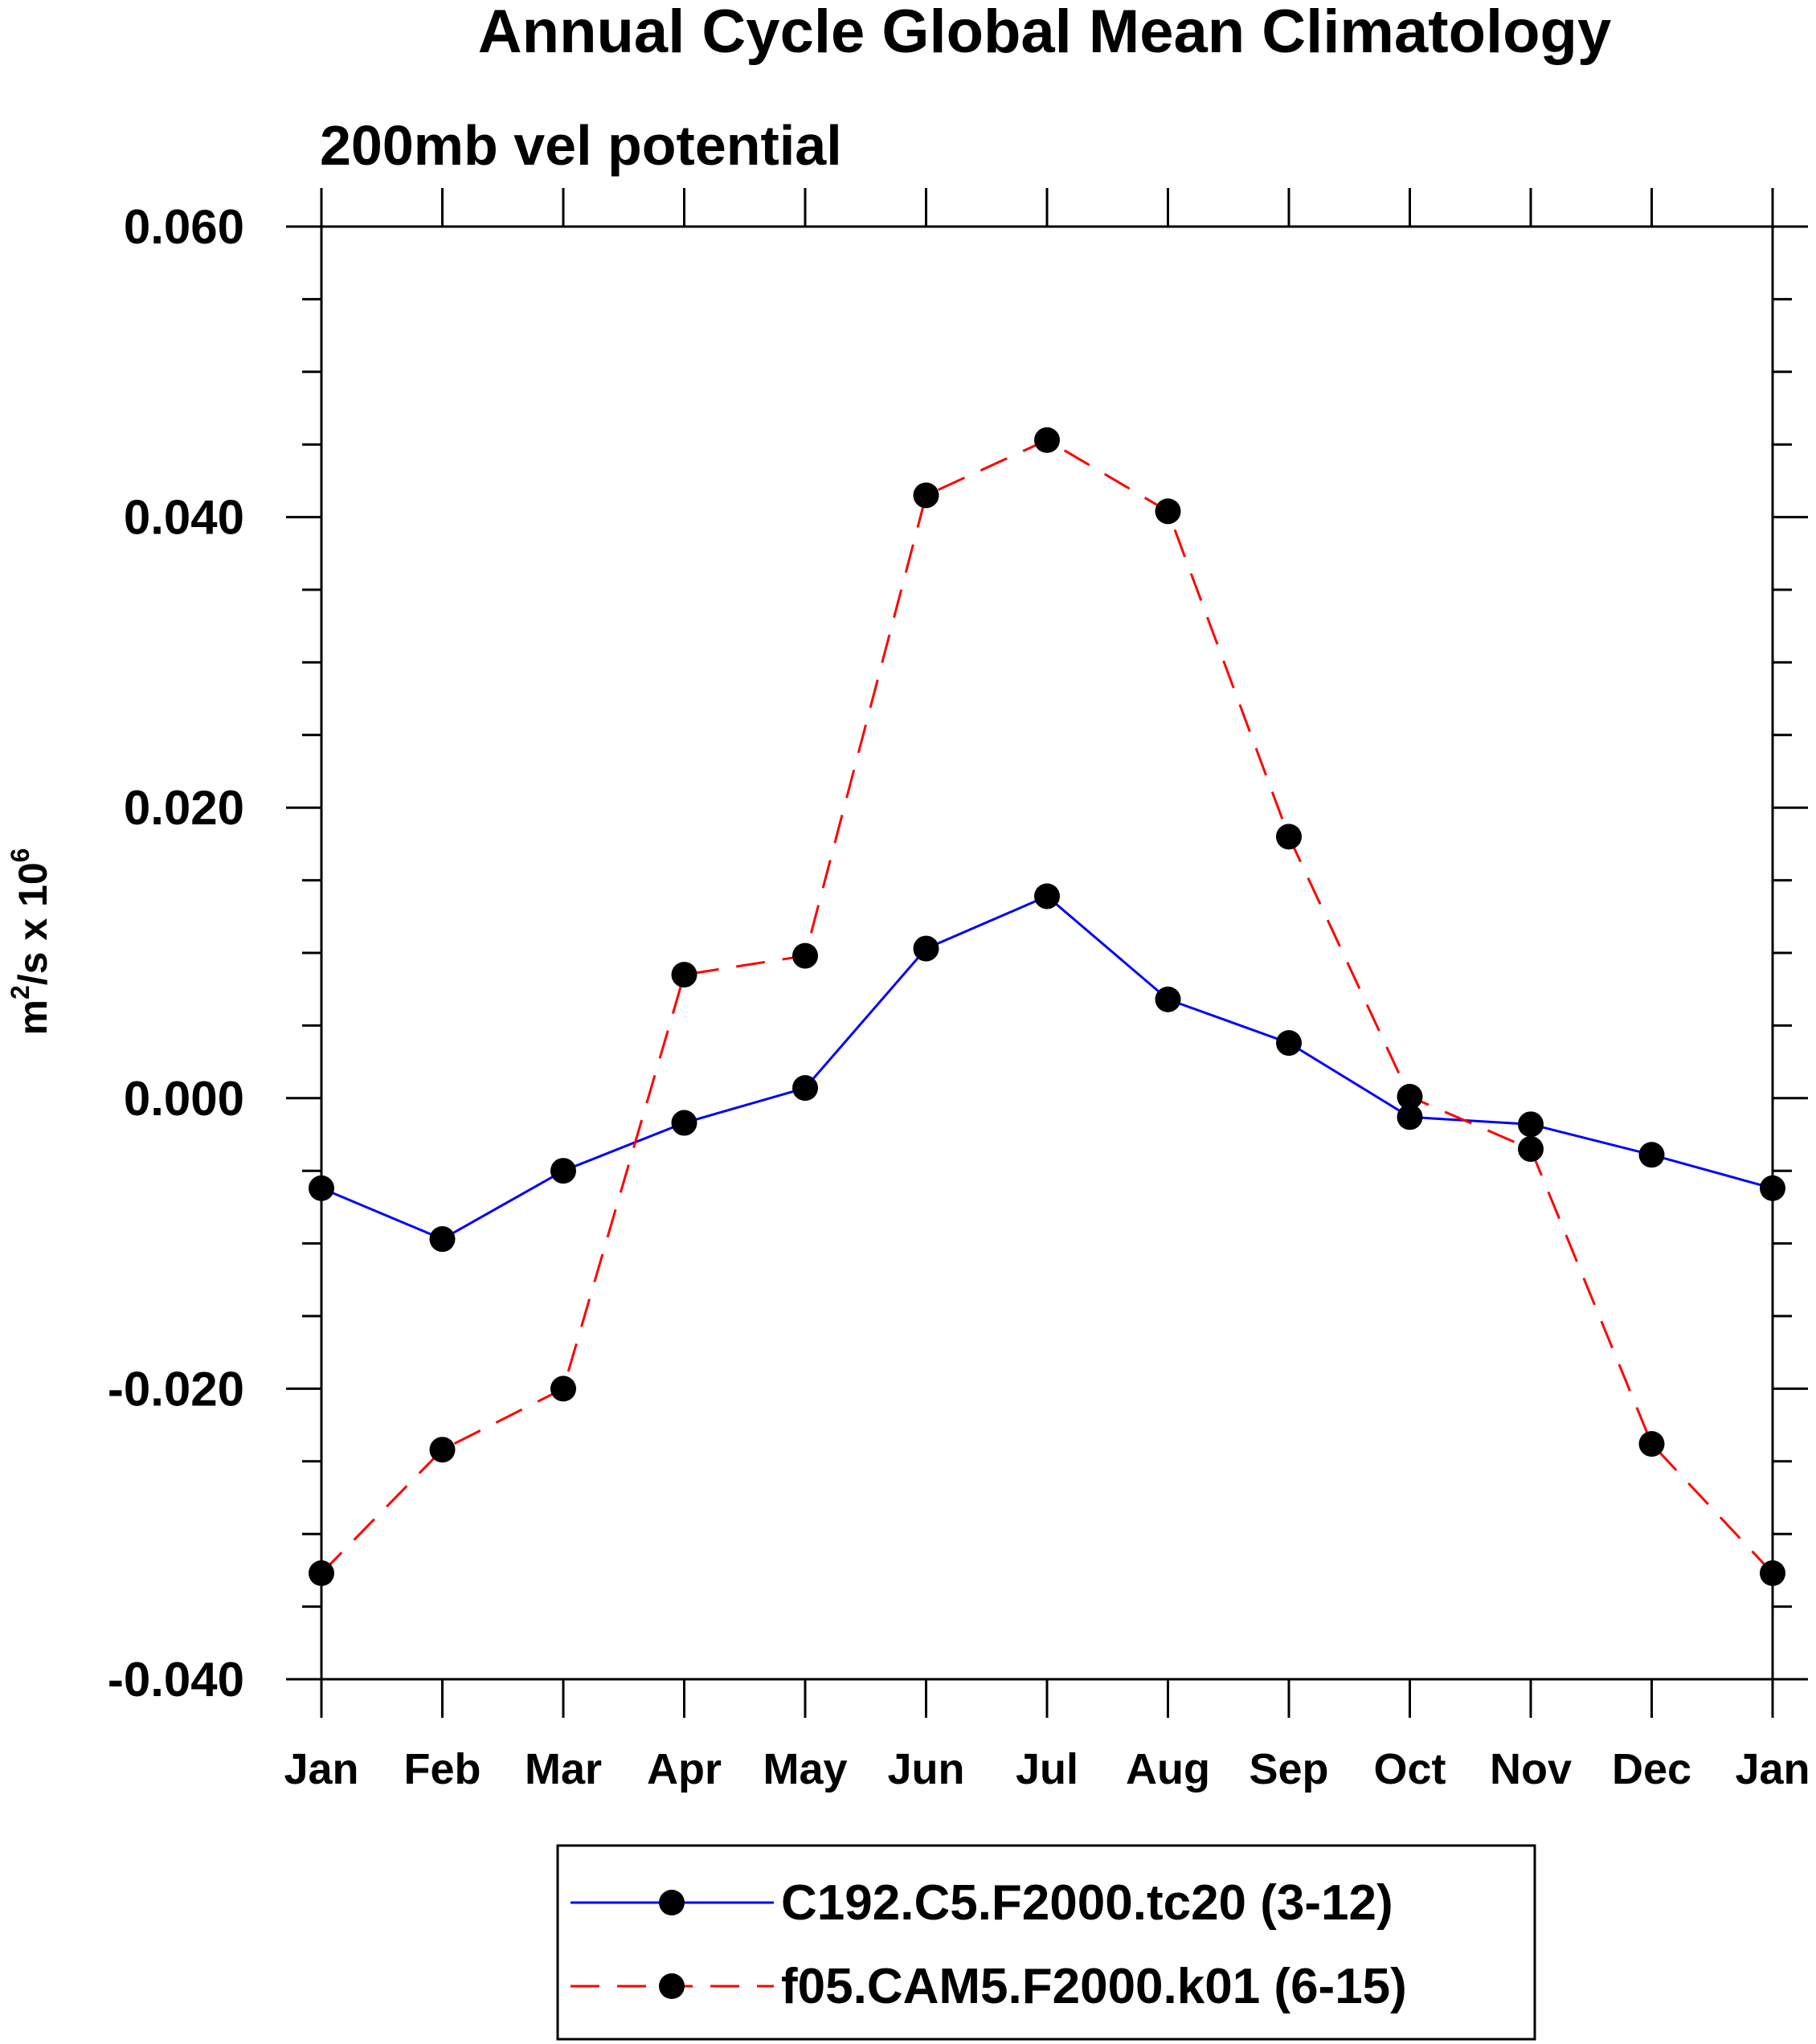  I want to click on x-tick-label: Aug, so click(1168, 1769).